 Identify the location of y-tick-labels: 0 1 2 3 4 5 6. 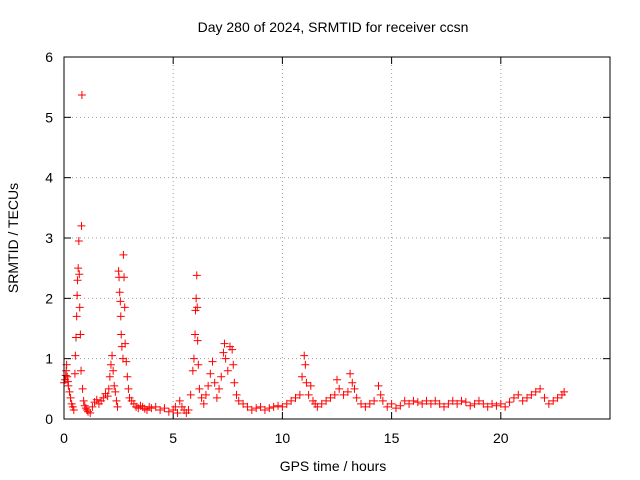
(49, 238).